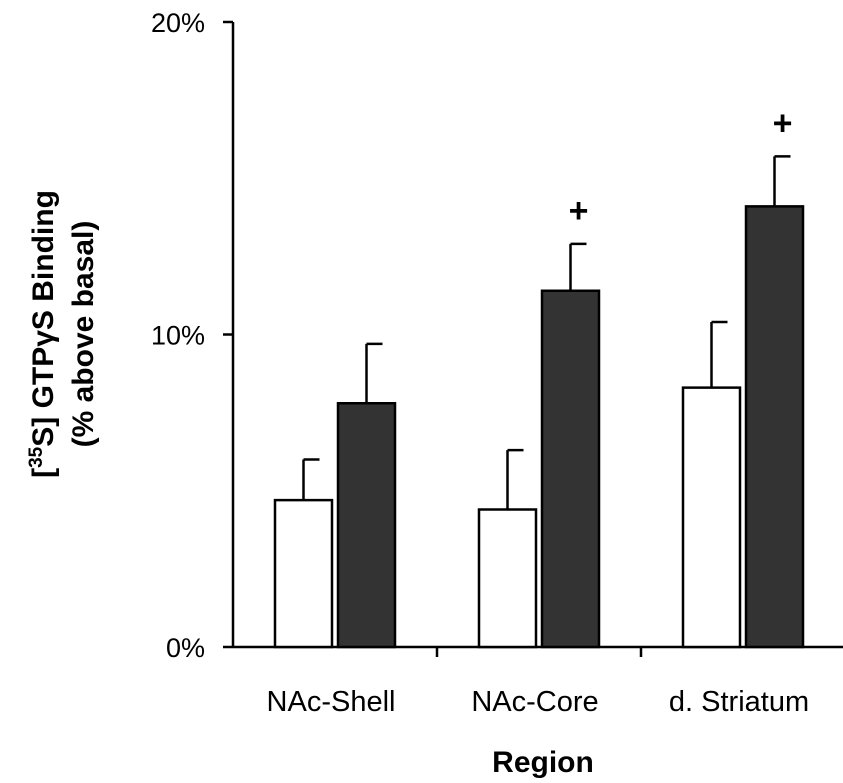 Image resolution: width=843 pixels, height=783 pixels. Describe the element at coordinates (534, 702) in the screenshot. I see `x-tick-label: NAc-Core` at that location.